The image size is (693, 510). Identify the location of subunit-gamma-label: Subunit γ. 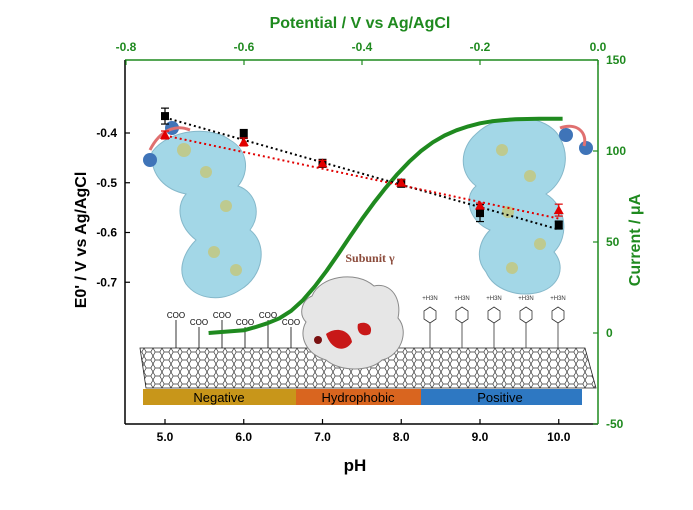
(370, 258).